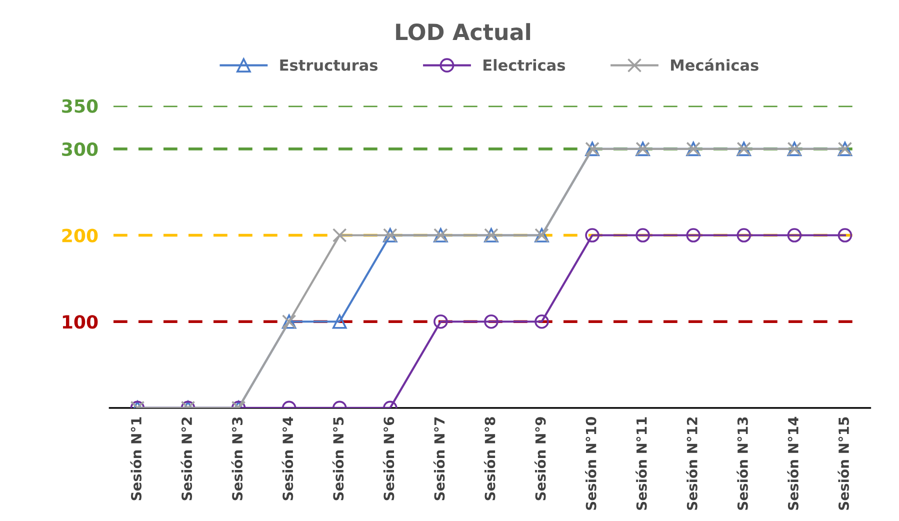 Image resolution: width=899 pixels, height=521 pixels. Describe the element at coordinates (540, 458) in the screenshot. I see `x-tick-label: Sesión N°9` at that location.